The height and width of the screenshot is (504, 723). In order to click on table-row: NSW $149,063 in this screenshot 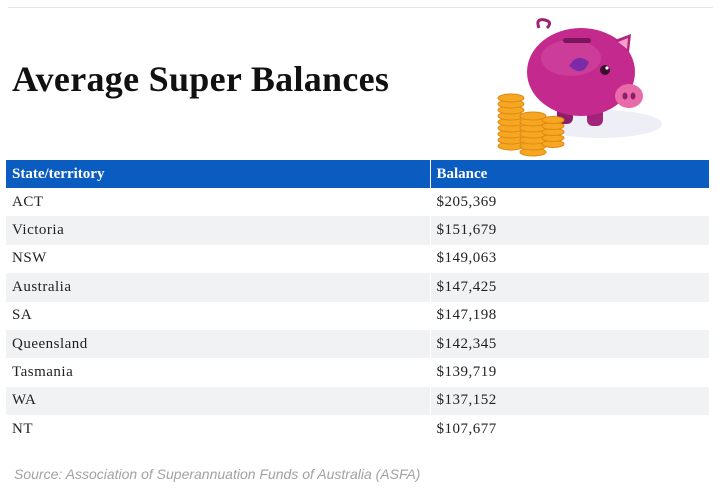, I will do `click(357, 259)`.